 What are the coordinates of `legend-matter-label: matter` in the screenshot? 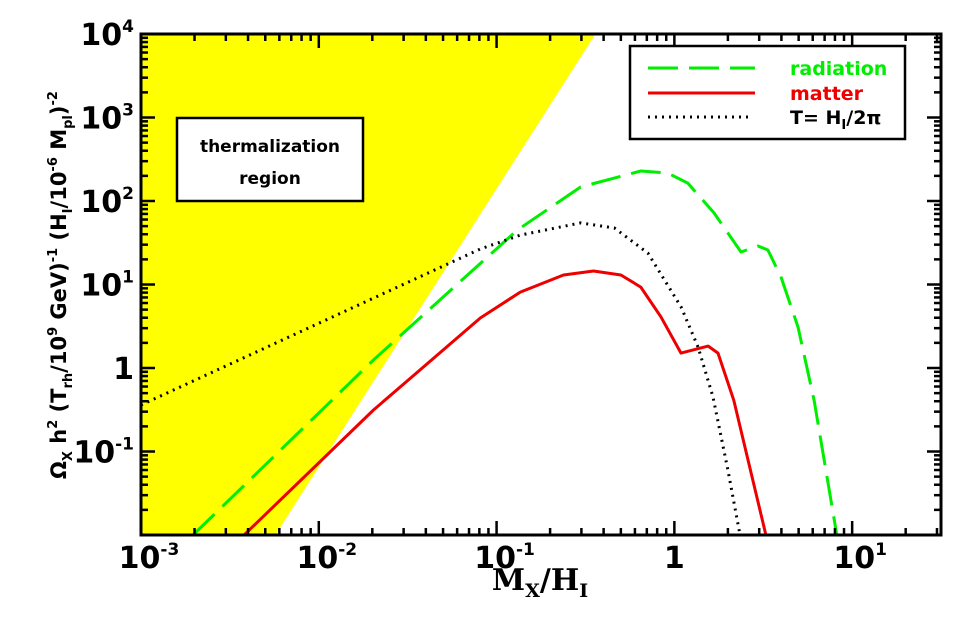 It's located at (827, 94).